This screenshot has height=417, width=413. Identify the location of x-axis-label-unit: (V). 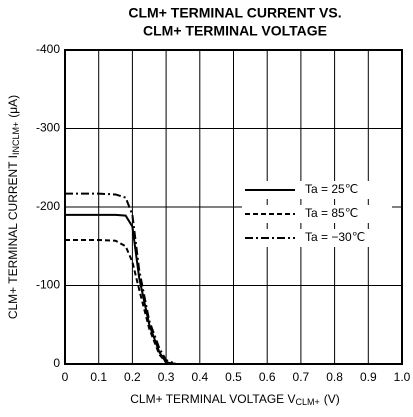
(332, 399).